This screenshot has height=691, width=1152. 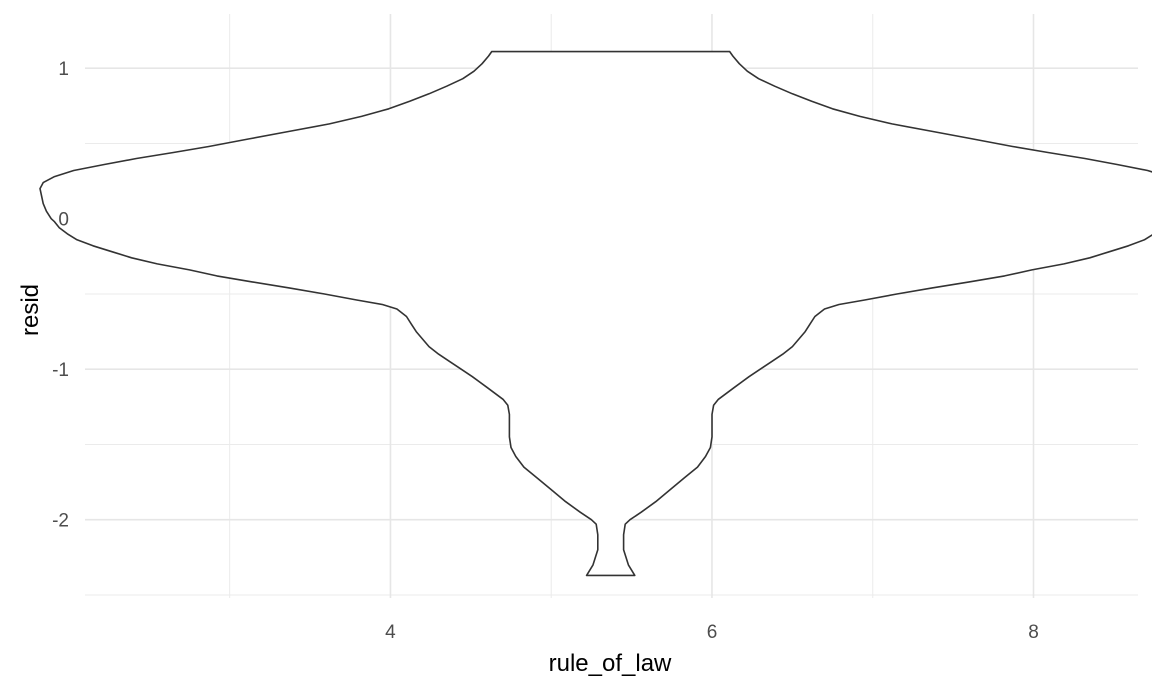 I want to click on y-tick-label: 0, so click(x=63, y=220).